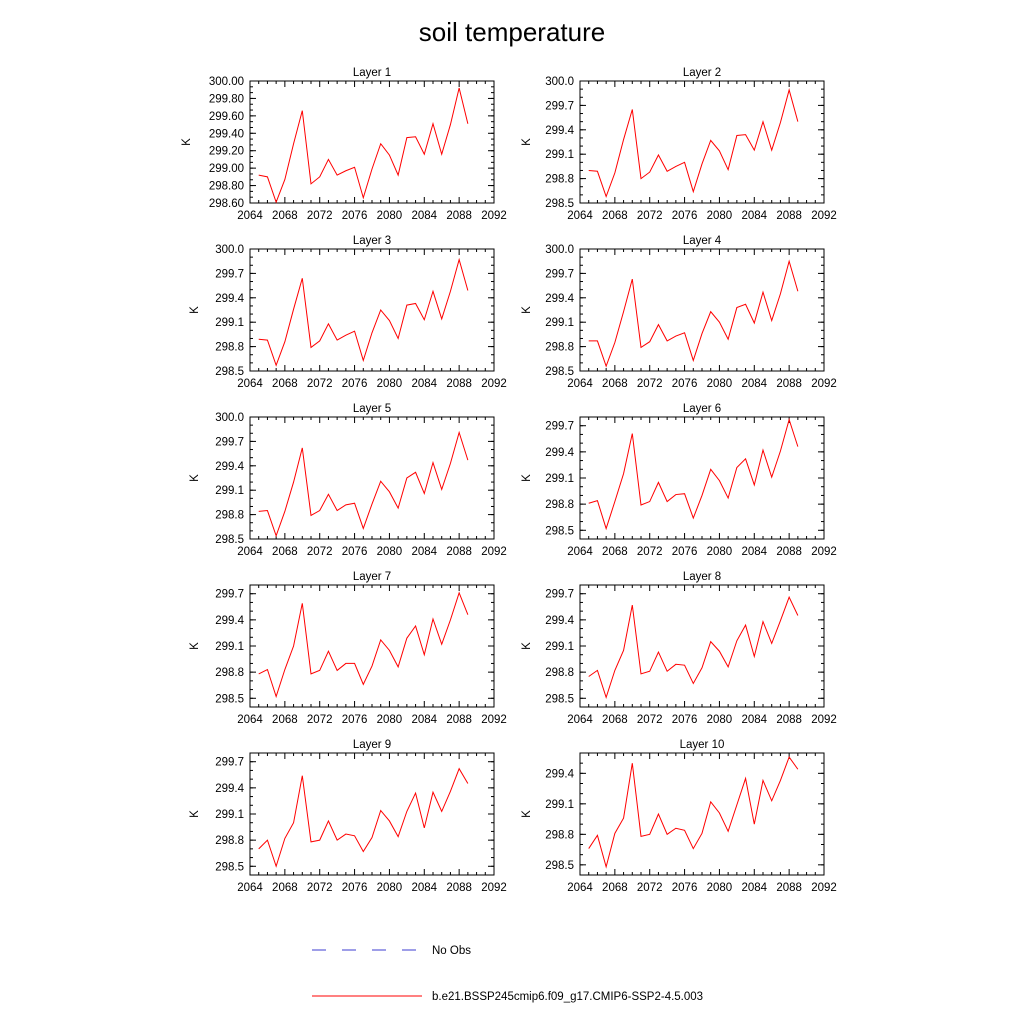 This screenshot has width=1024, height=1024. Describe the element at coordinates (451, 951) in the screenshot. I see `legend-label: No Obs` at that location.